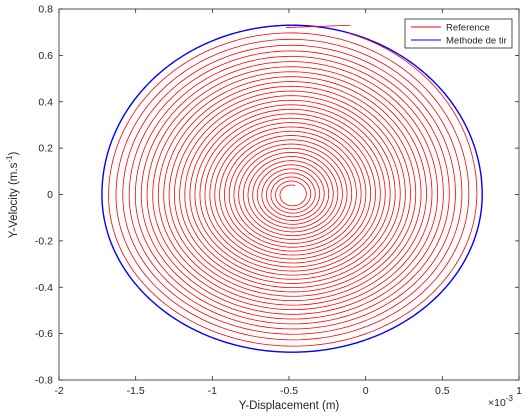 The height and width of the screenshot is (416, 532). I want to click on y-tick-label: 0.8, so click(45, 10).